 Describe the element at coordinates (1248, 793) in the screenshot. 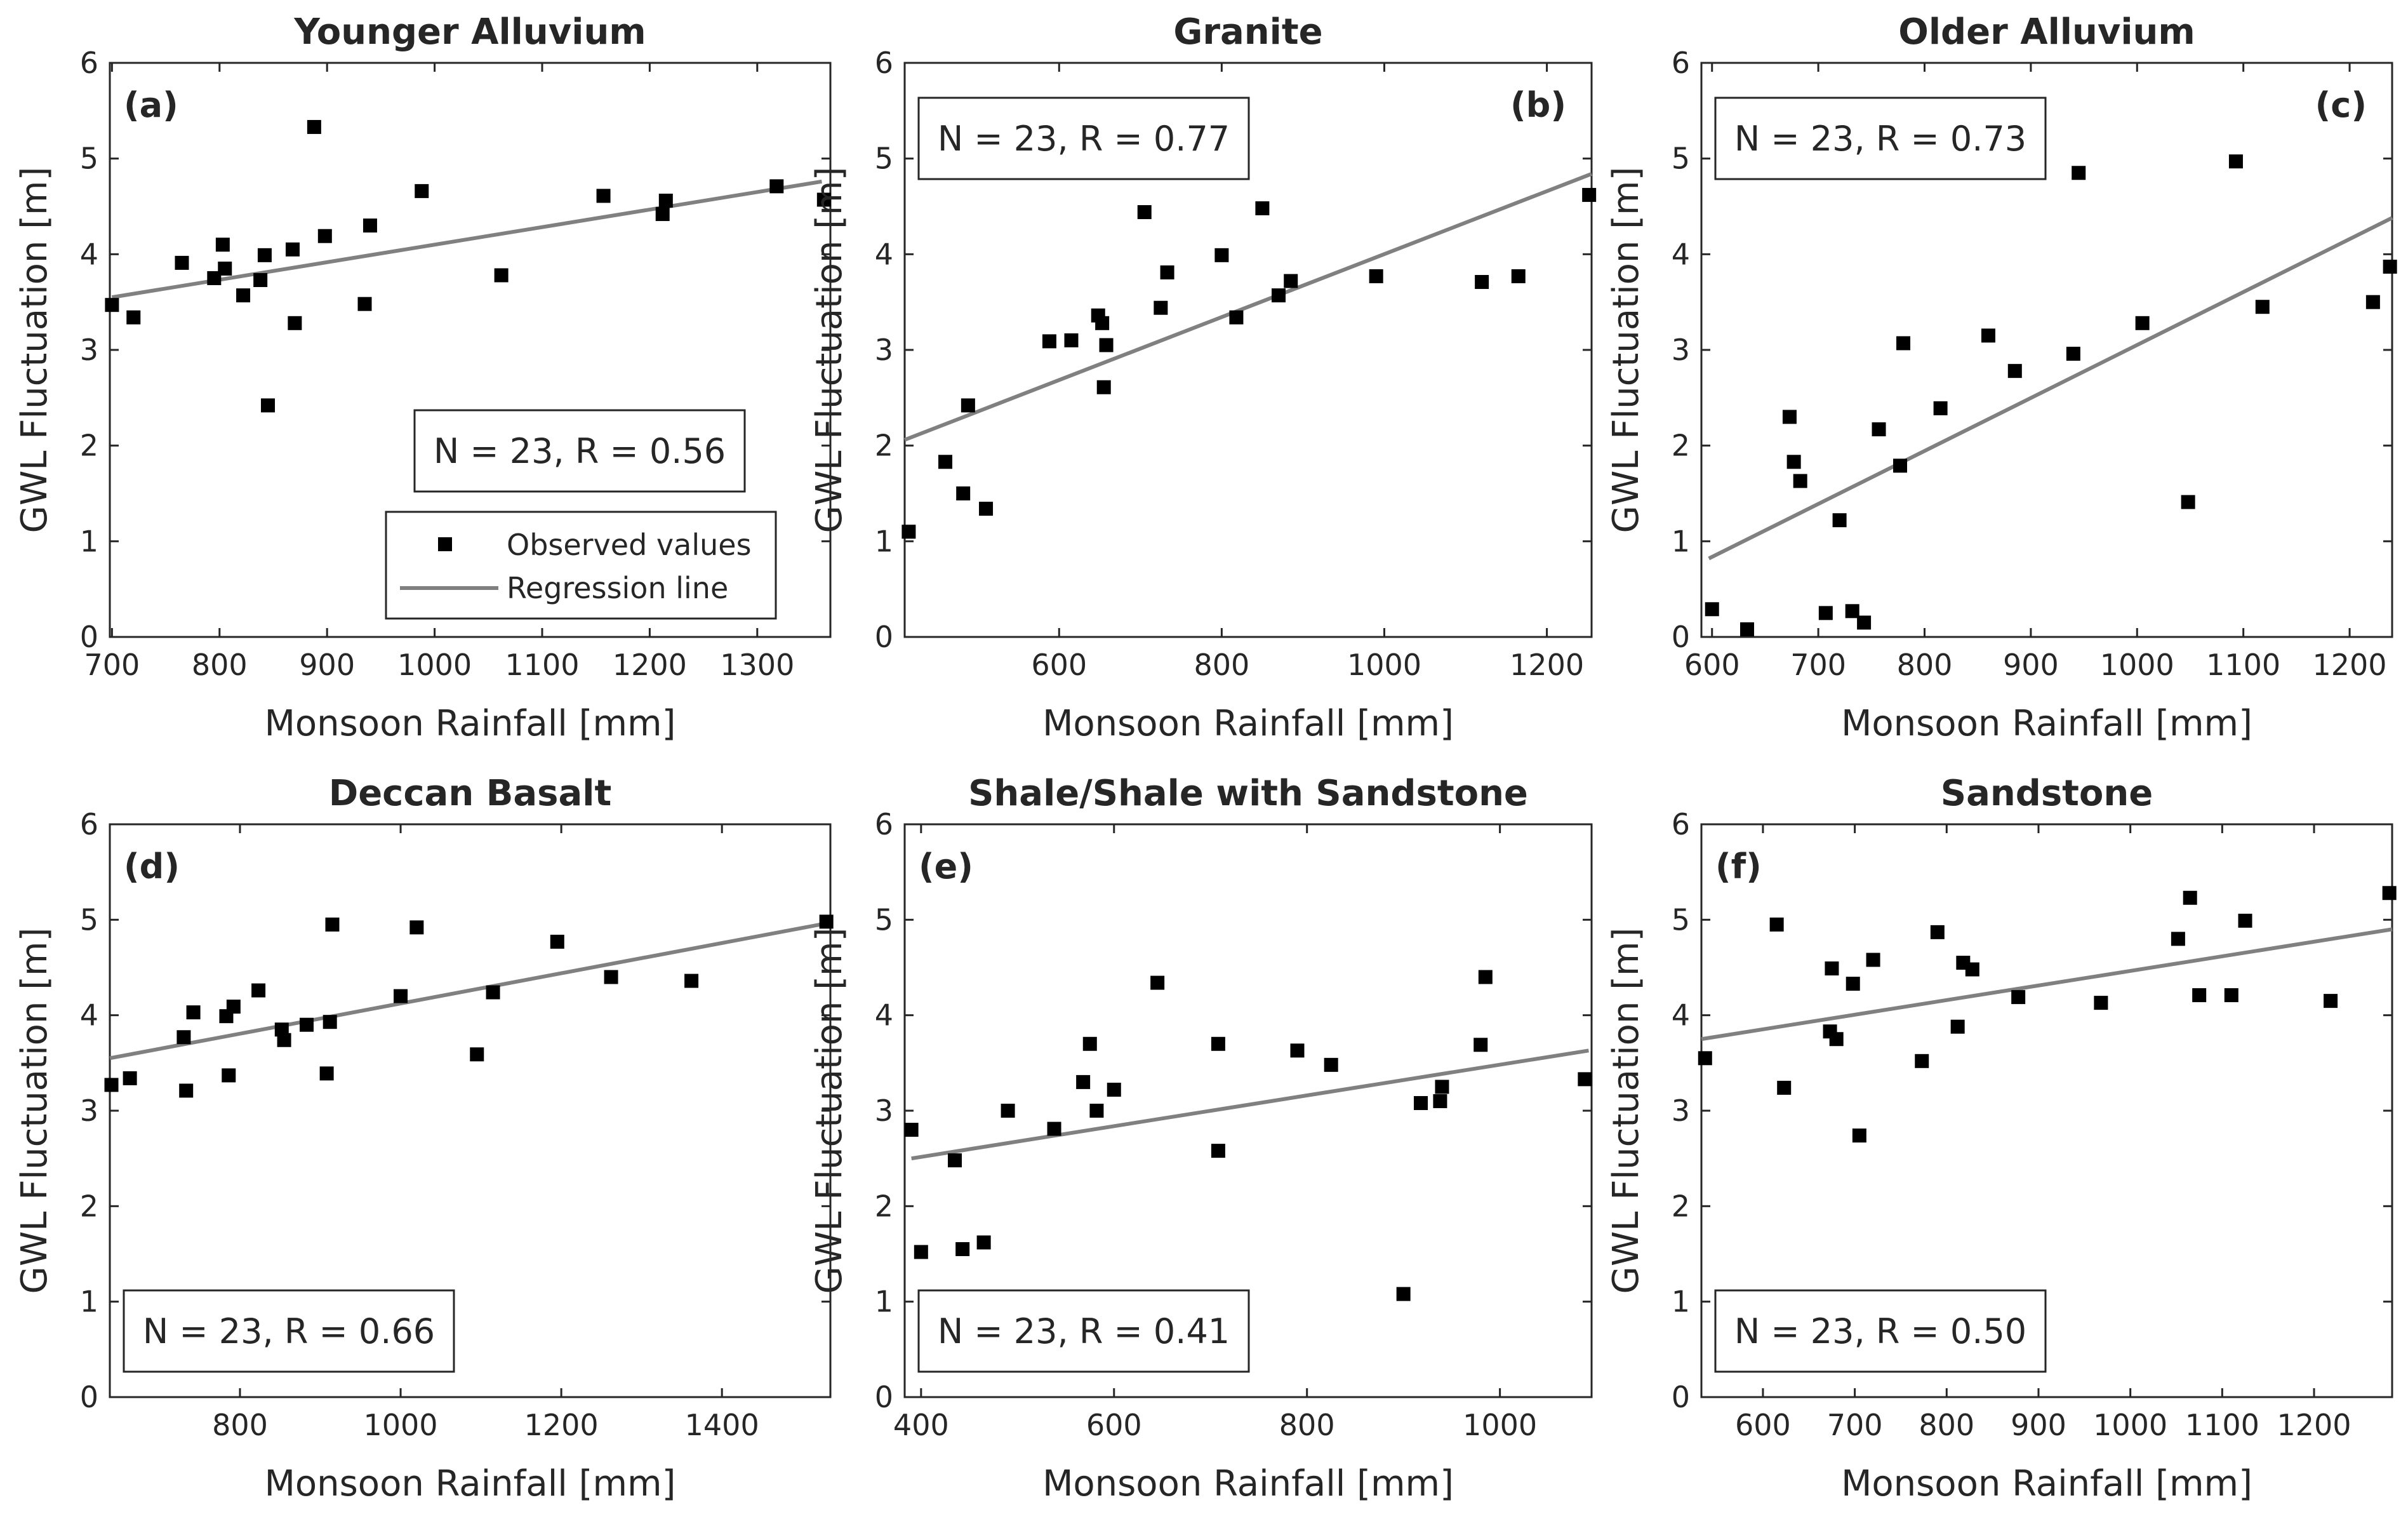

I see `chart-title: Shale/Shale with Sandstone` at that location.